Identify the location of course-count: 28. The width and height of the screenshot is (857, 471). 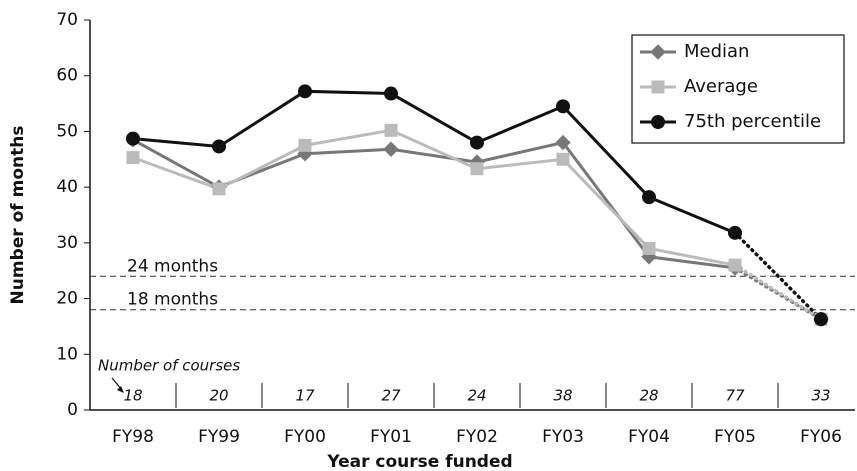
(648, 396).